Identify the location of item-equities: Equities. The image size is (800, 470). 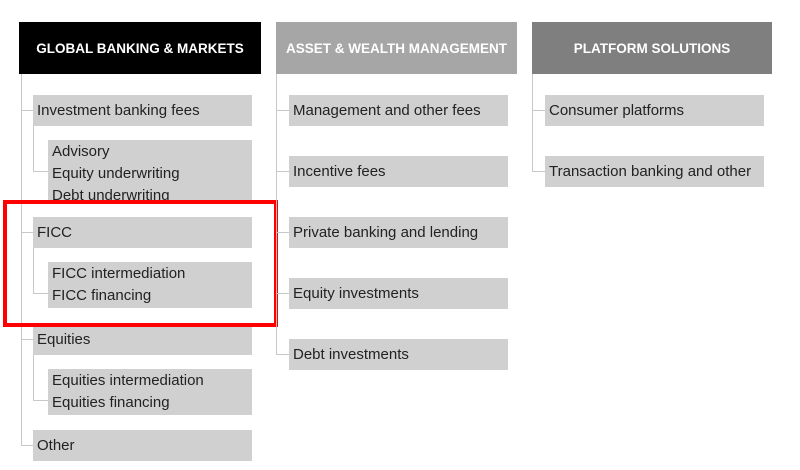
(142, 339).